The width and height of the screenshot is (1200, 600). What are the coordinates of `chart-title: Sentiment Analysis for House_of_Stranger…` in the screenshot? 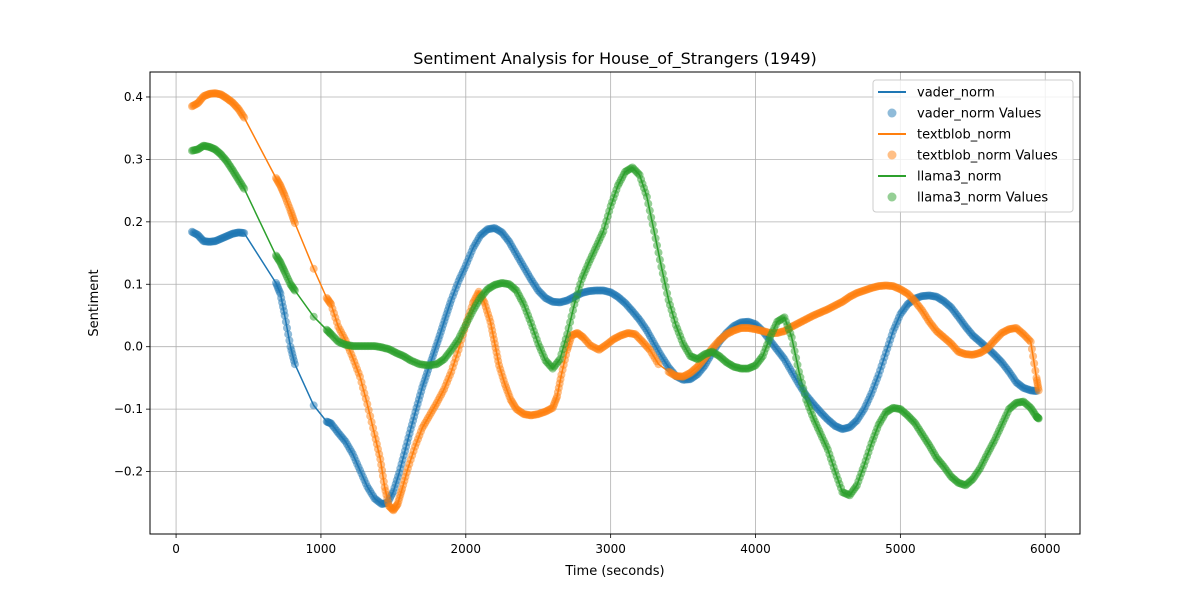 It's located at (615, 59).